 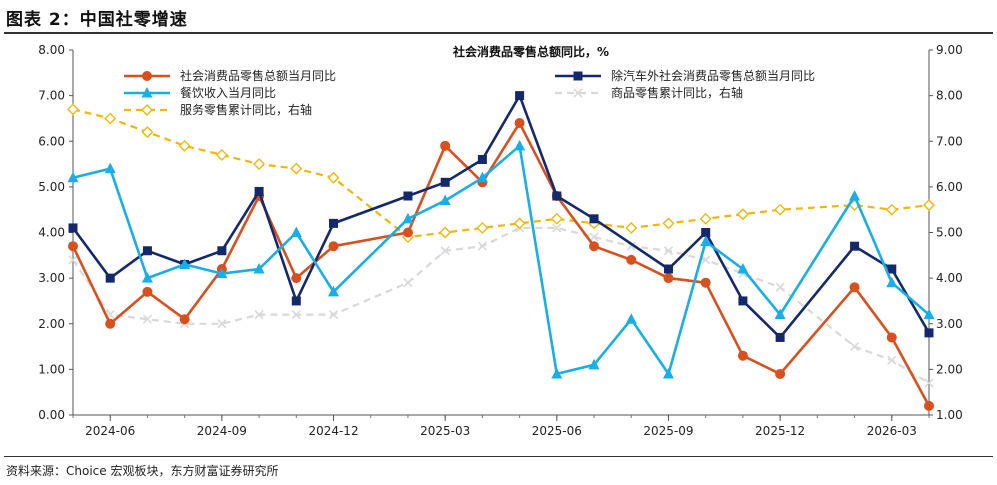 I want to click on legend-label-0: 社会消费品零售总额当月同比, so click(x=258, y=75).